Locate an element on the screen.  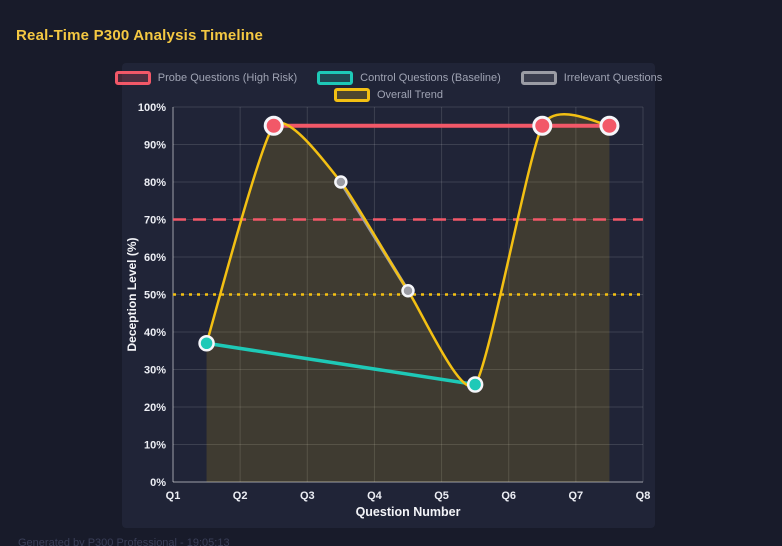
legend-label-control: Control Questions (Baseline) is located at coordinates (430, 78).